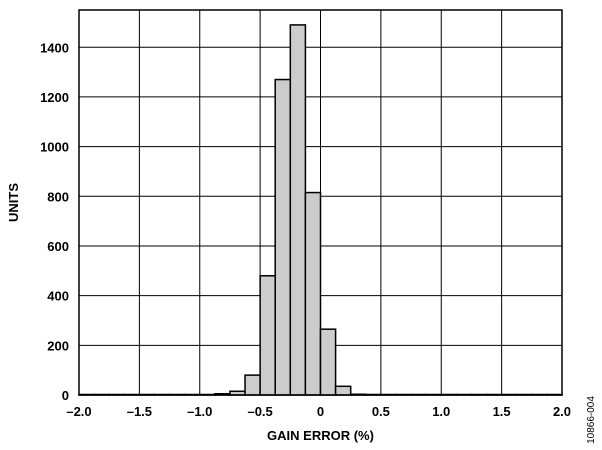 This screenshot has width=602, height=450. What do you see at coordinates (502, 411) in the screenshot?
I see `x-tick-label-7: 1.5` at bounding box center [502, 411].